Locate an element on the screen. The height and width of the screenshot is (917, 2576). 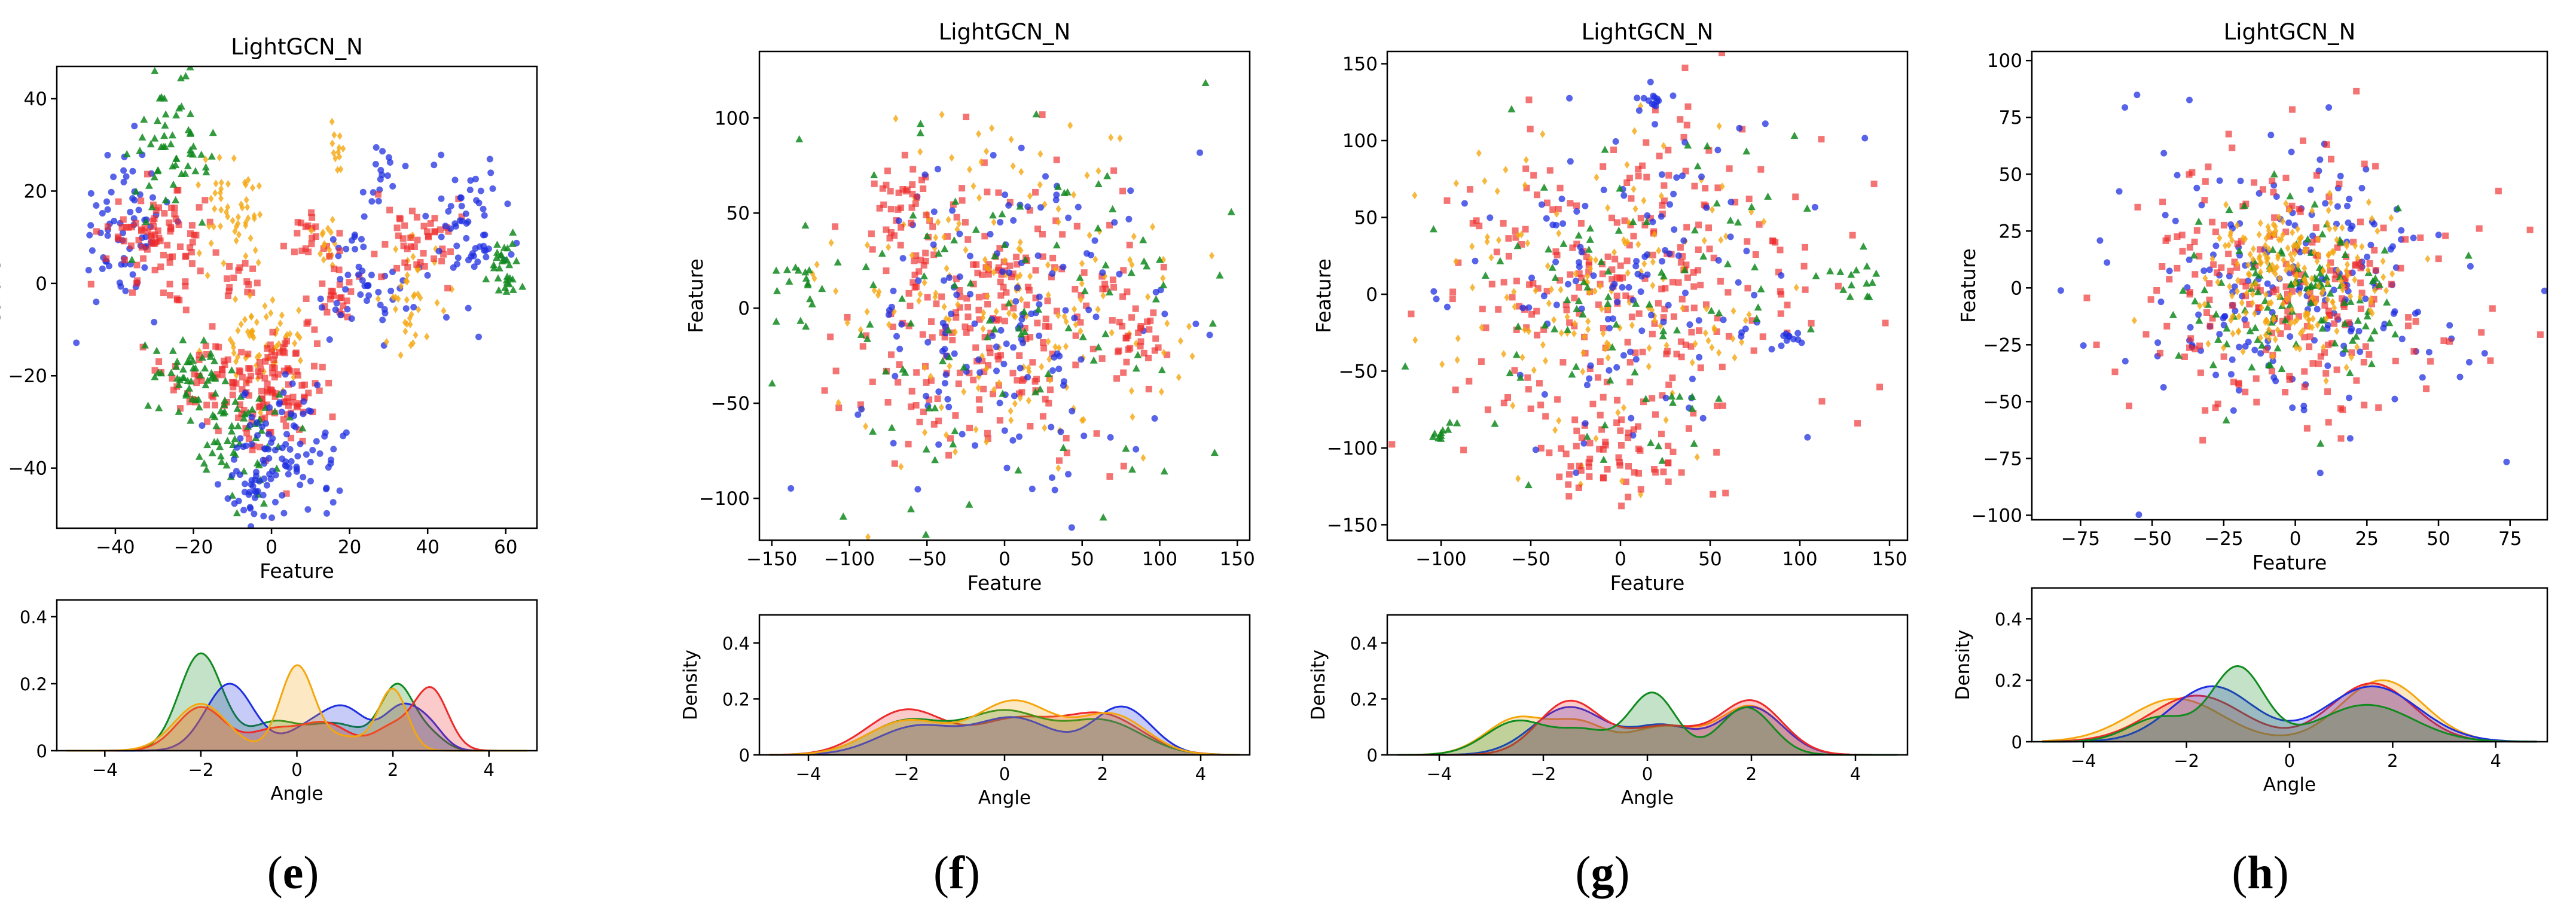
orange-density-fill is located at coordinates (296, 708).